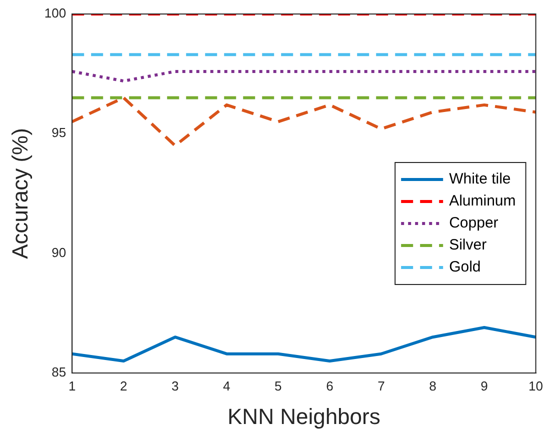 The width and height of the screenshot is (549, 435). Describe the element at coordinates (484, 386) in the screenshot. I see `x-tick-label: 9` at that location.